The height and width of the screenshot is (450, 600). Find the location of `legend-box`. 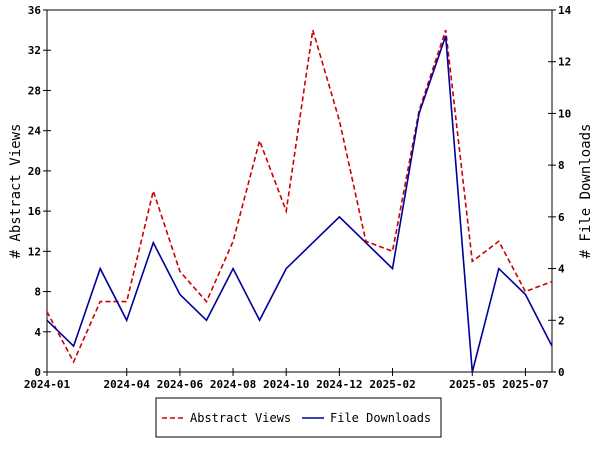

legend-box is located at coordinates (298, 417).